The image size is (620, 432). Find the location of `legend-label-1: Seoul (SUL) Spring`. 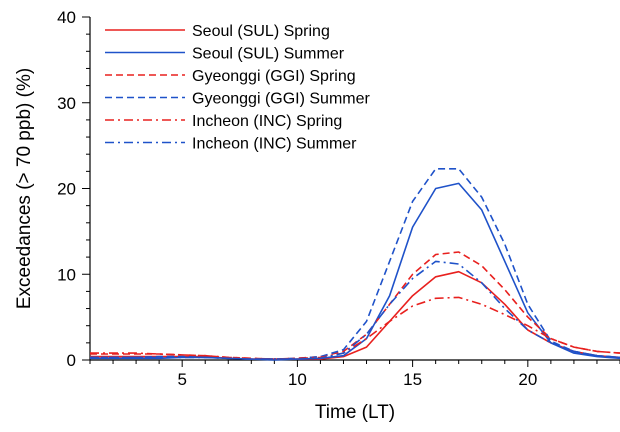

legend-label-1: Seoul (SUL) Spring is located at coordinates (261, 31).